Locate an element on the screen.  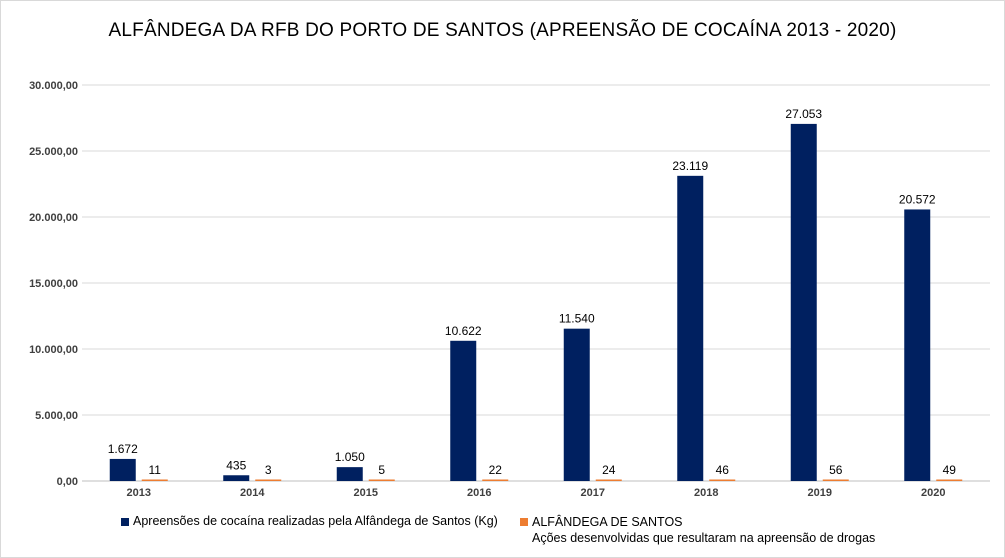
data-label-seizures: 435 is located at coordinates (236, 465).